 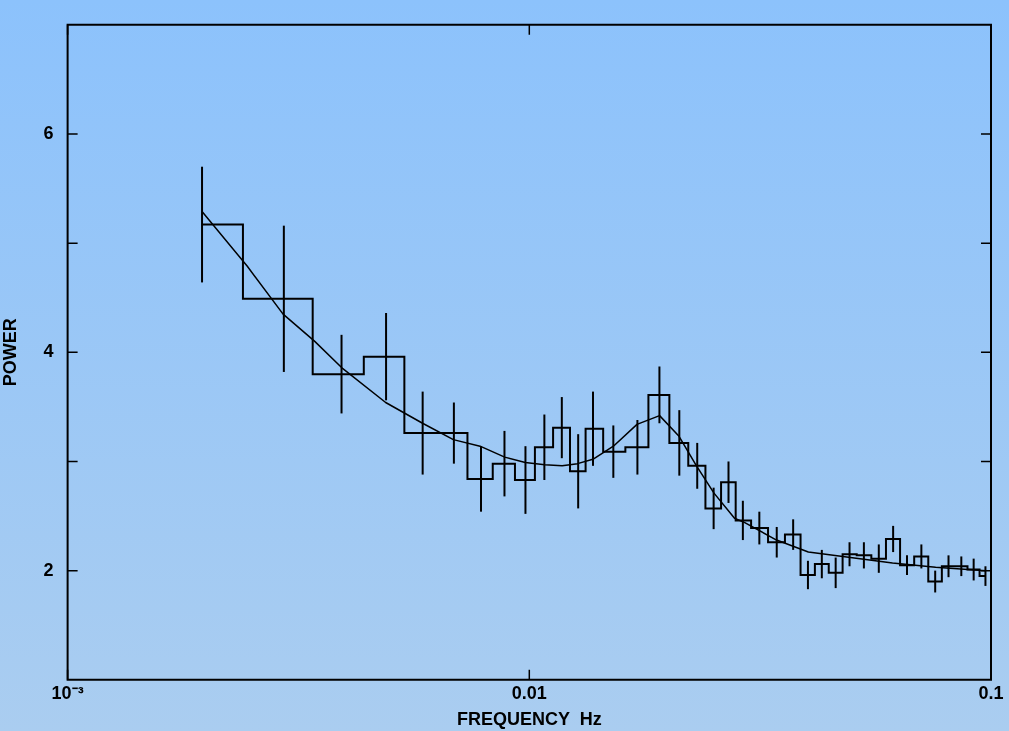 What do you see at coordinates (529, 692) in the screenshot?
I see `x-tick-label: 0.01` at bounding box center [529, 692].